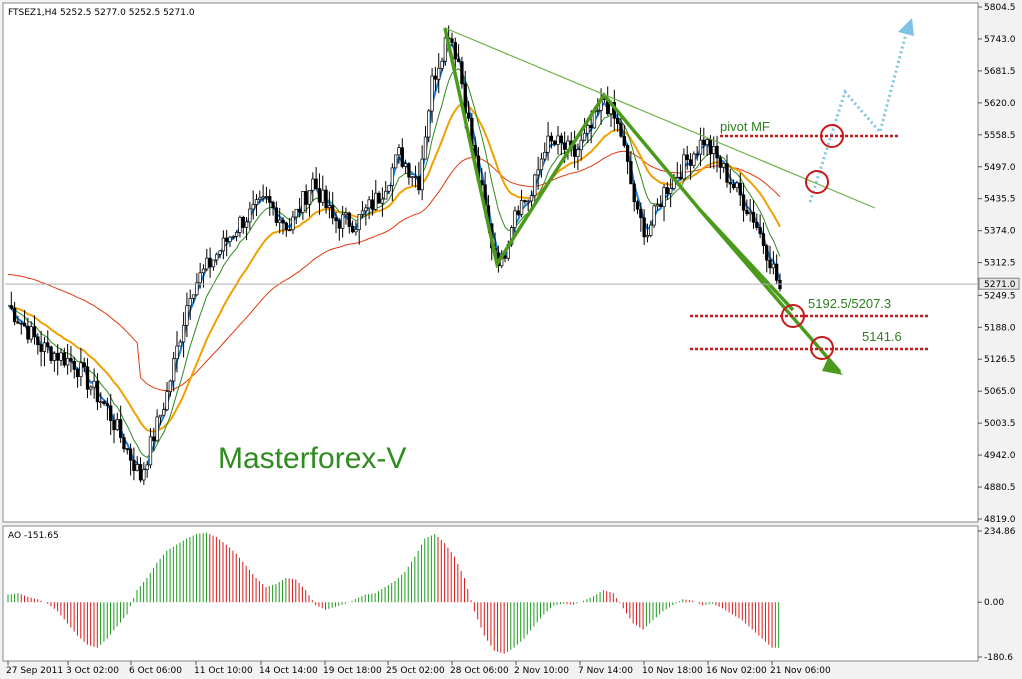  What do you see at coordinates (745, 126) in the screenshot?
I see `pivot-label: pivot MF` at bounding box center [745, 126].